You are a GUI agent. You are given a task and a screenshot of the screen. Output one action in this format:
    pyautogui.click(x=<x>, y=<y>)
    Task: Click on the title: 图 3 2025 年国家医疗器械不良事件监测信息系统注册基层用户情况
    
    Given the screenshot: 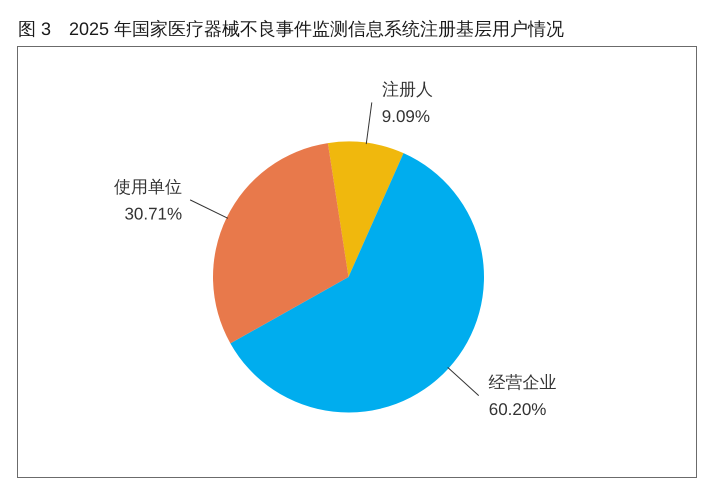 What is the action you would take?
    pyautogui.click(x=291, y=29)
    